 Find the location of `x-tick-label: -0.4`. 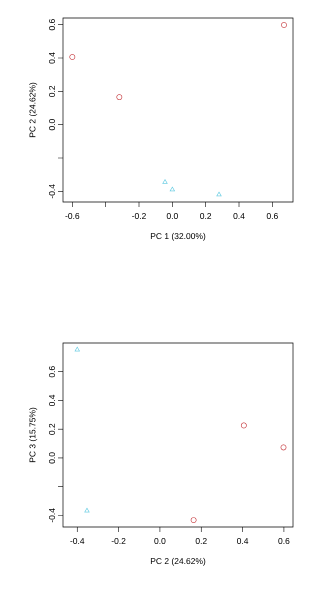

x-tick-label: -0.4 is located at coordinates (77, 541).